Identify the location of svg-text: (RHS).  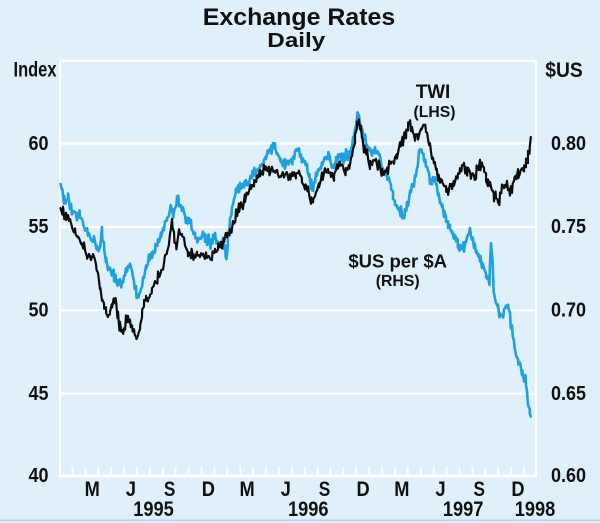
(398, 281).